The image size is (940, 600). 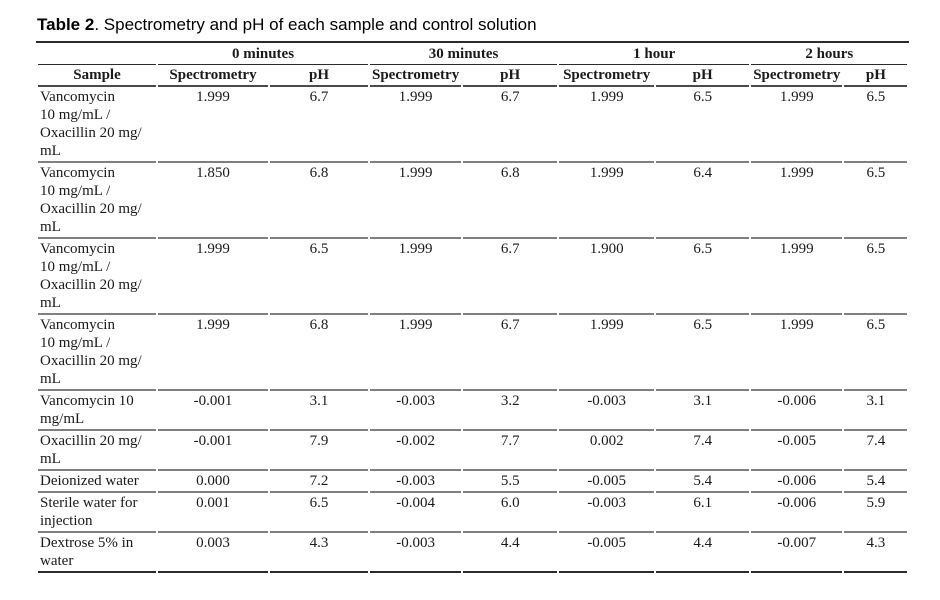 I want to click on spectrometry-value-cell: 0.000, so click(x=213, y=482).